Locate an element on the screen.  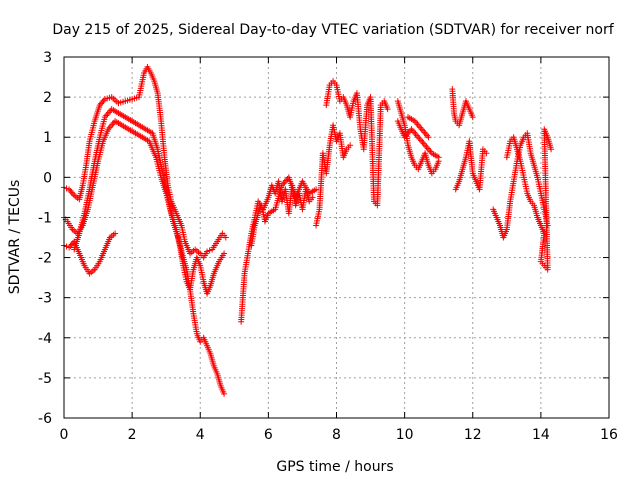
x-tick-label: 8 is located at coordinates (336, 435).